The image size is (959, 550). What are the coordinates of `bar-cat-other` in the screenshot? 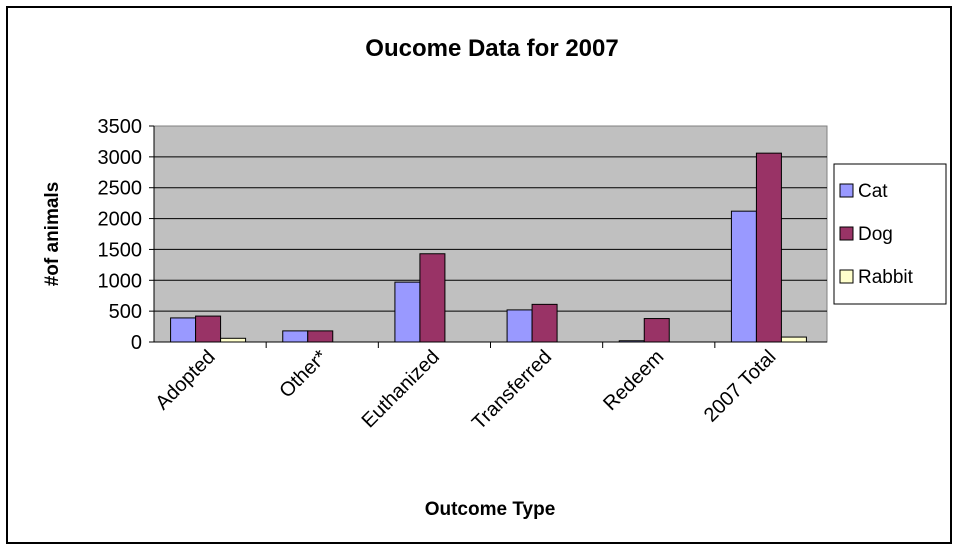 It's located at (295, 336).